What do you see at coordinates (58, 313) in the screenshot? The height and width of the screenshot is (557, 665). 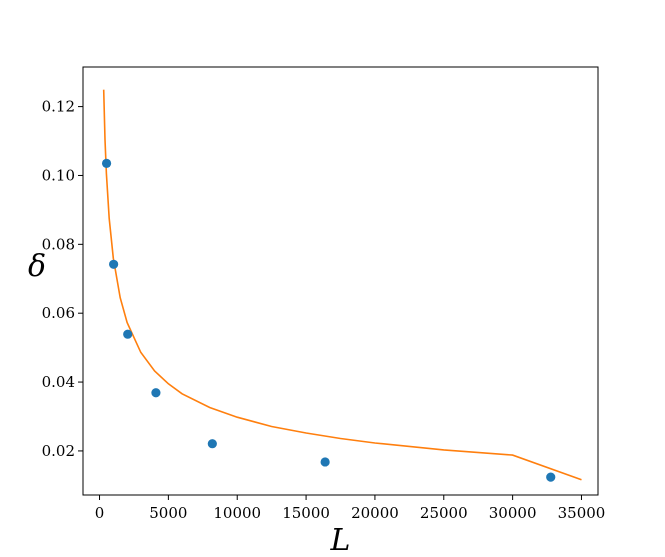 I see `y-tick-label: 0.06` at bounding box center [58, 313].